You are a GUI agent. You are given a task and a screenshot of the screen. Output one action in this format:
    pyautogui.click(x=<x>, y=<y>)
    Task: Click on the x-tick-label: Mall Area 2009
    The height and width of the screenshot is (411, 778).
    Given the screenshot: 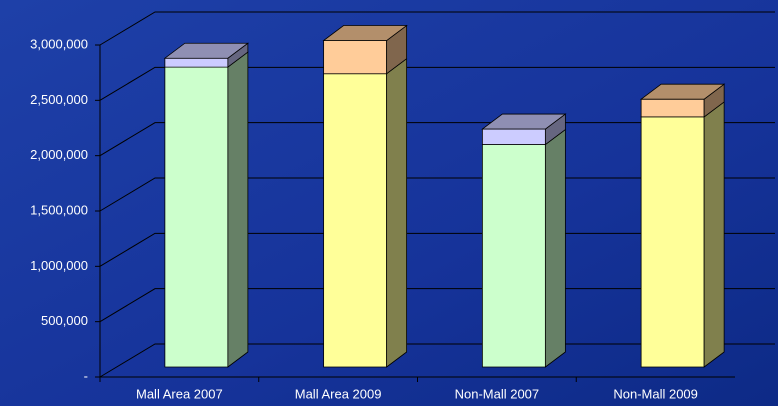 What is the action you would take?
    pyautogui.click(x=338, y=393)
    